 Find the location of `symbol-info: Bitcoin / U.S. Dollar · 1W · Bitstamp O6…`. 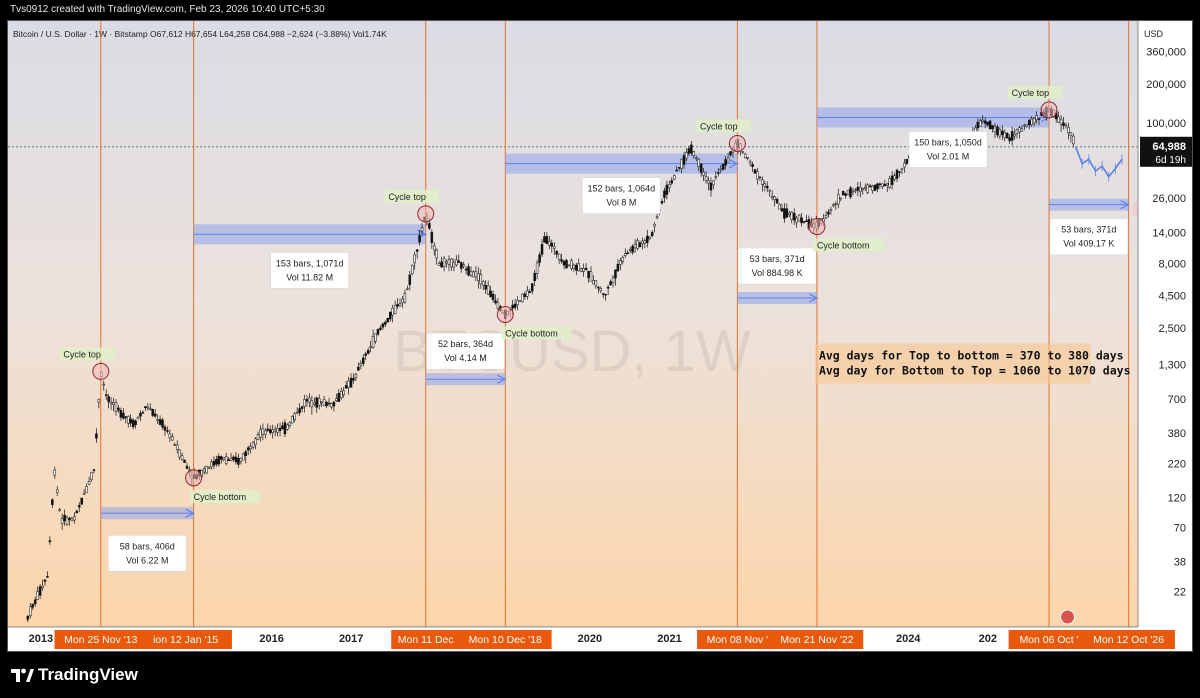

symbol-info: Bitcoin / U.S. Dollar · 1W · Bitstamp O6… is located at coordinates (200, 34).